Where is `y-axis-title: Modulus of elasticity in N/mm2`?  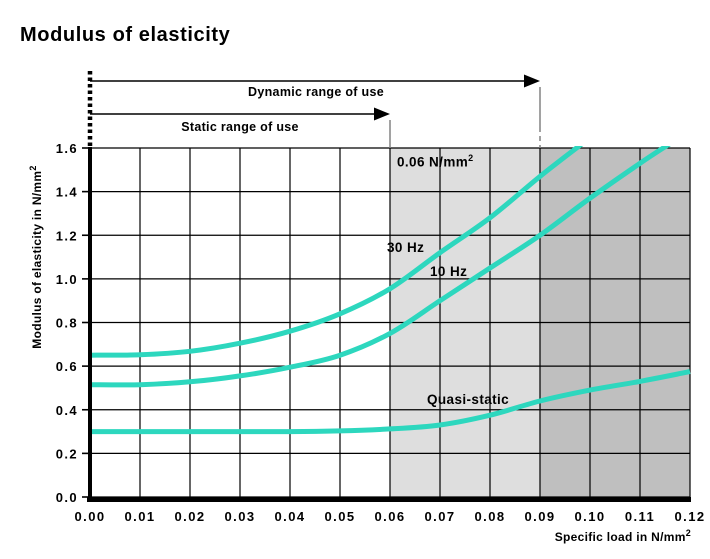
y-axis-title: Modulus of elasticity in N/mm2 is located at coordinates (36, 256).